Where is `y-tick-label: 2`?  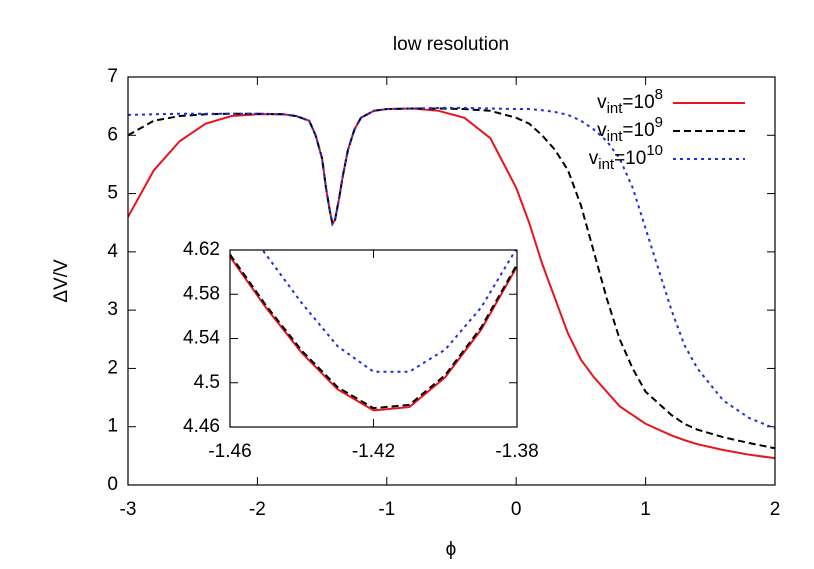 y-tick-label: 2 is located at coordinates (112, 367).